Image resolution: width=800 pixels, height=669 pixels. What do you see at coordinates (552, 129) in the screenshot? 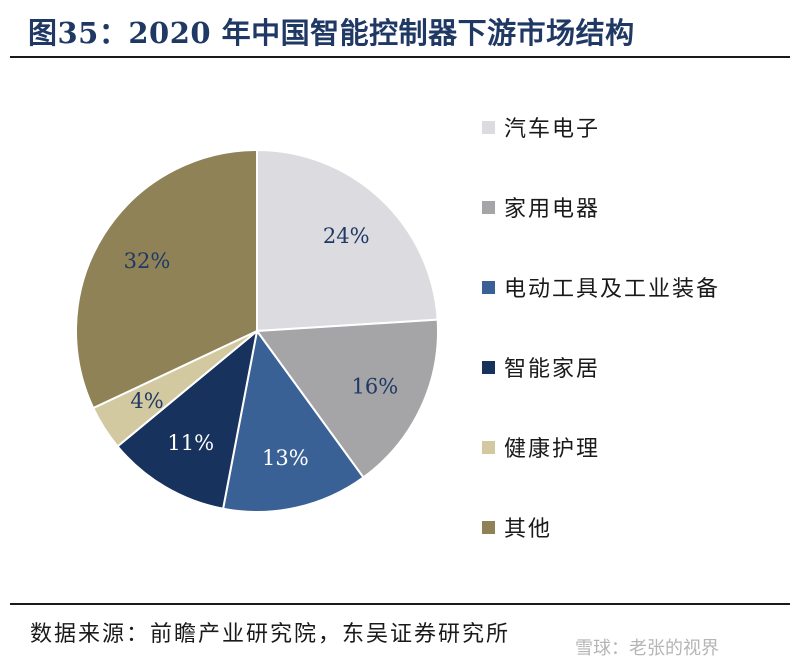
I see `legend-label: 汽车电子` at bounding box center [552, 129].